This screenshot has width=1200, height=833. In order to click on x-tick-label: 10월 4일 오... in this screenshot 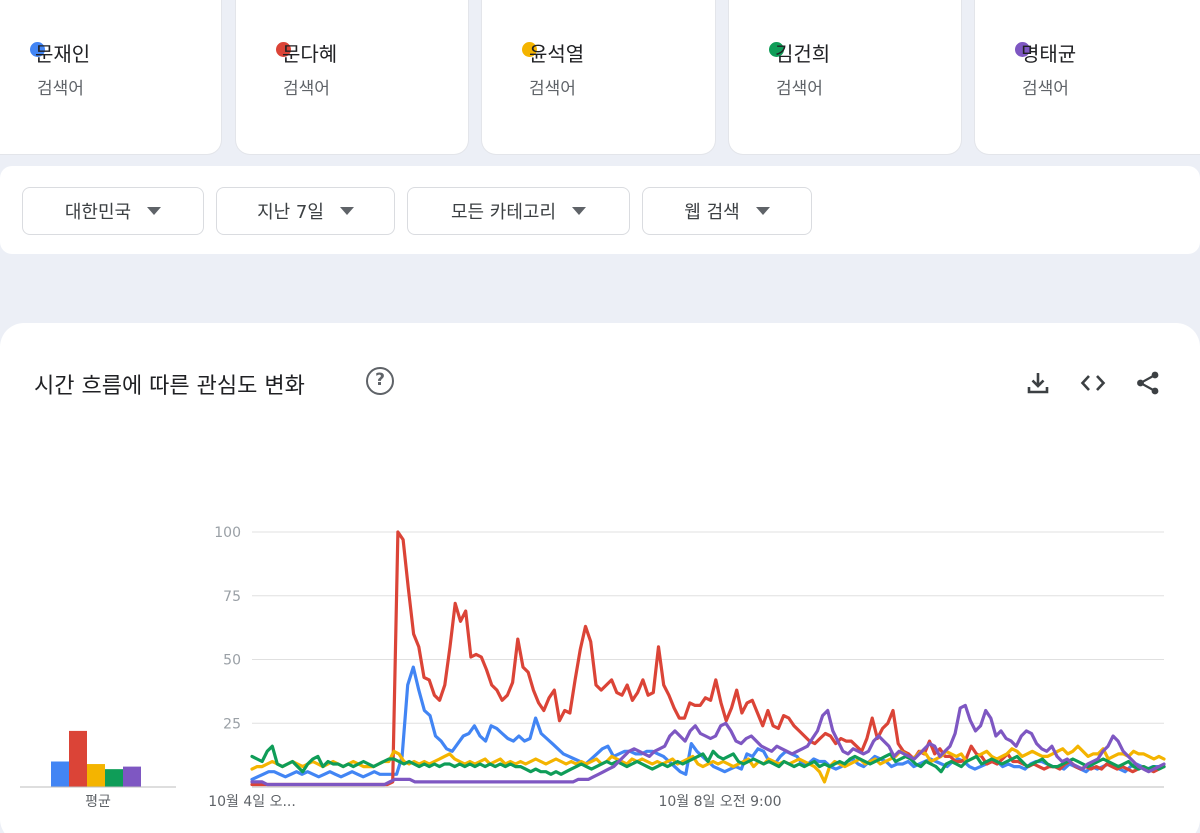, I will do `click(252, 802)`.